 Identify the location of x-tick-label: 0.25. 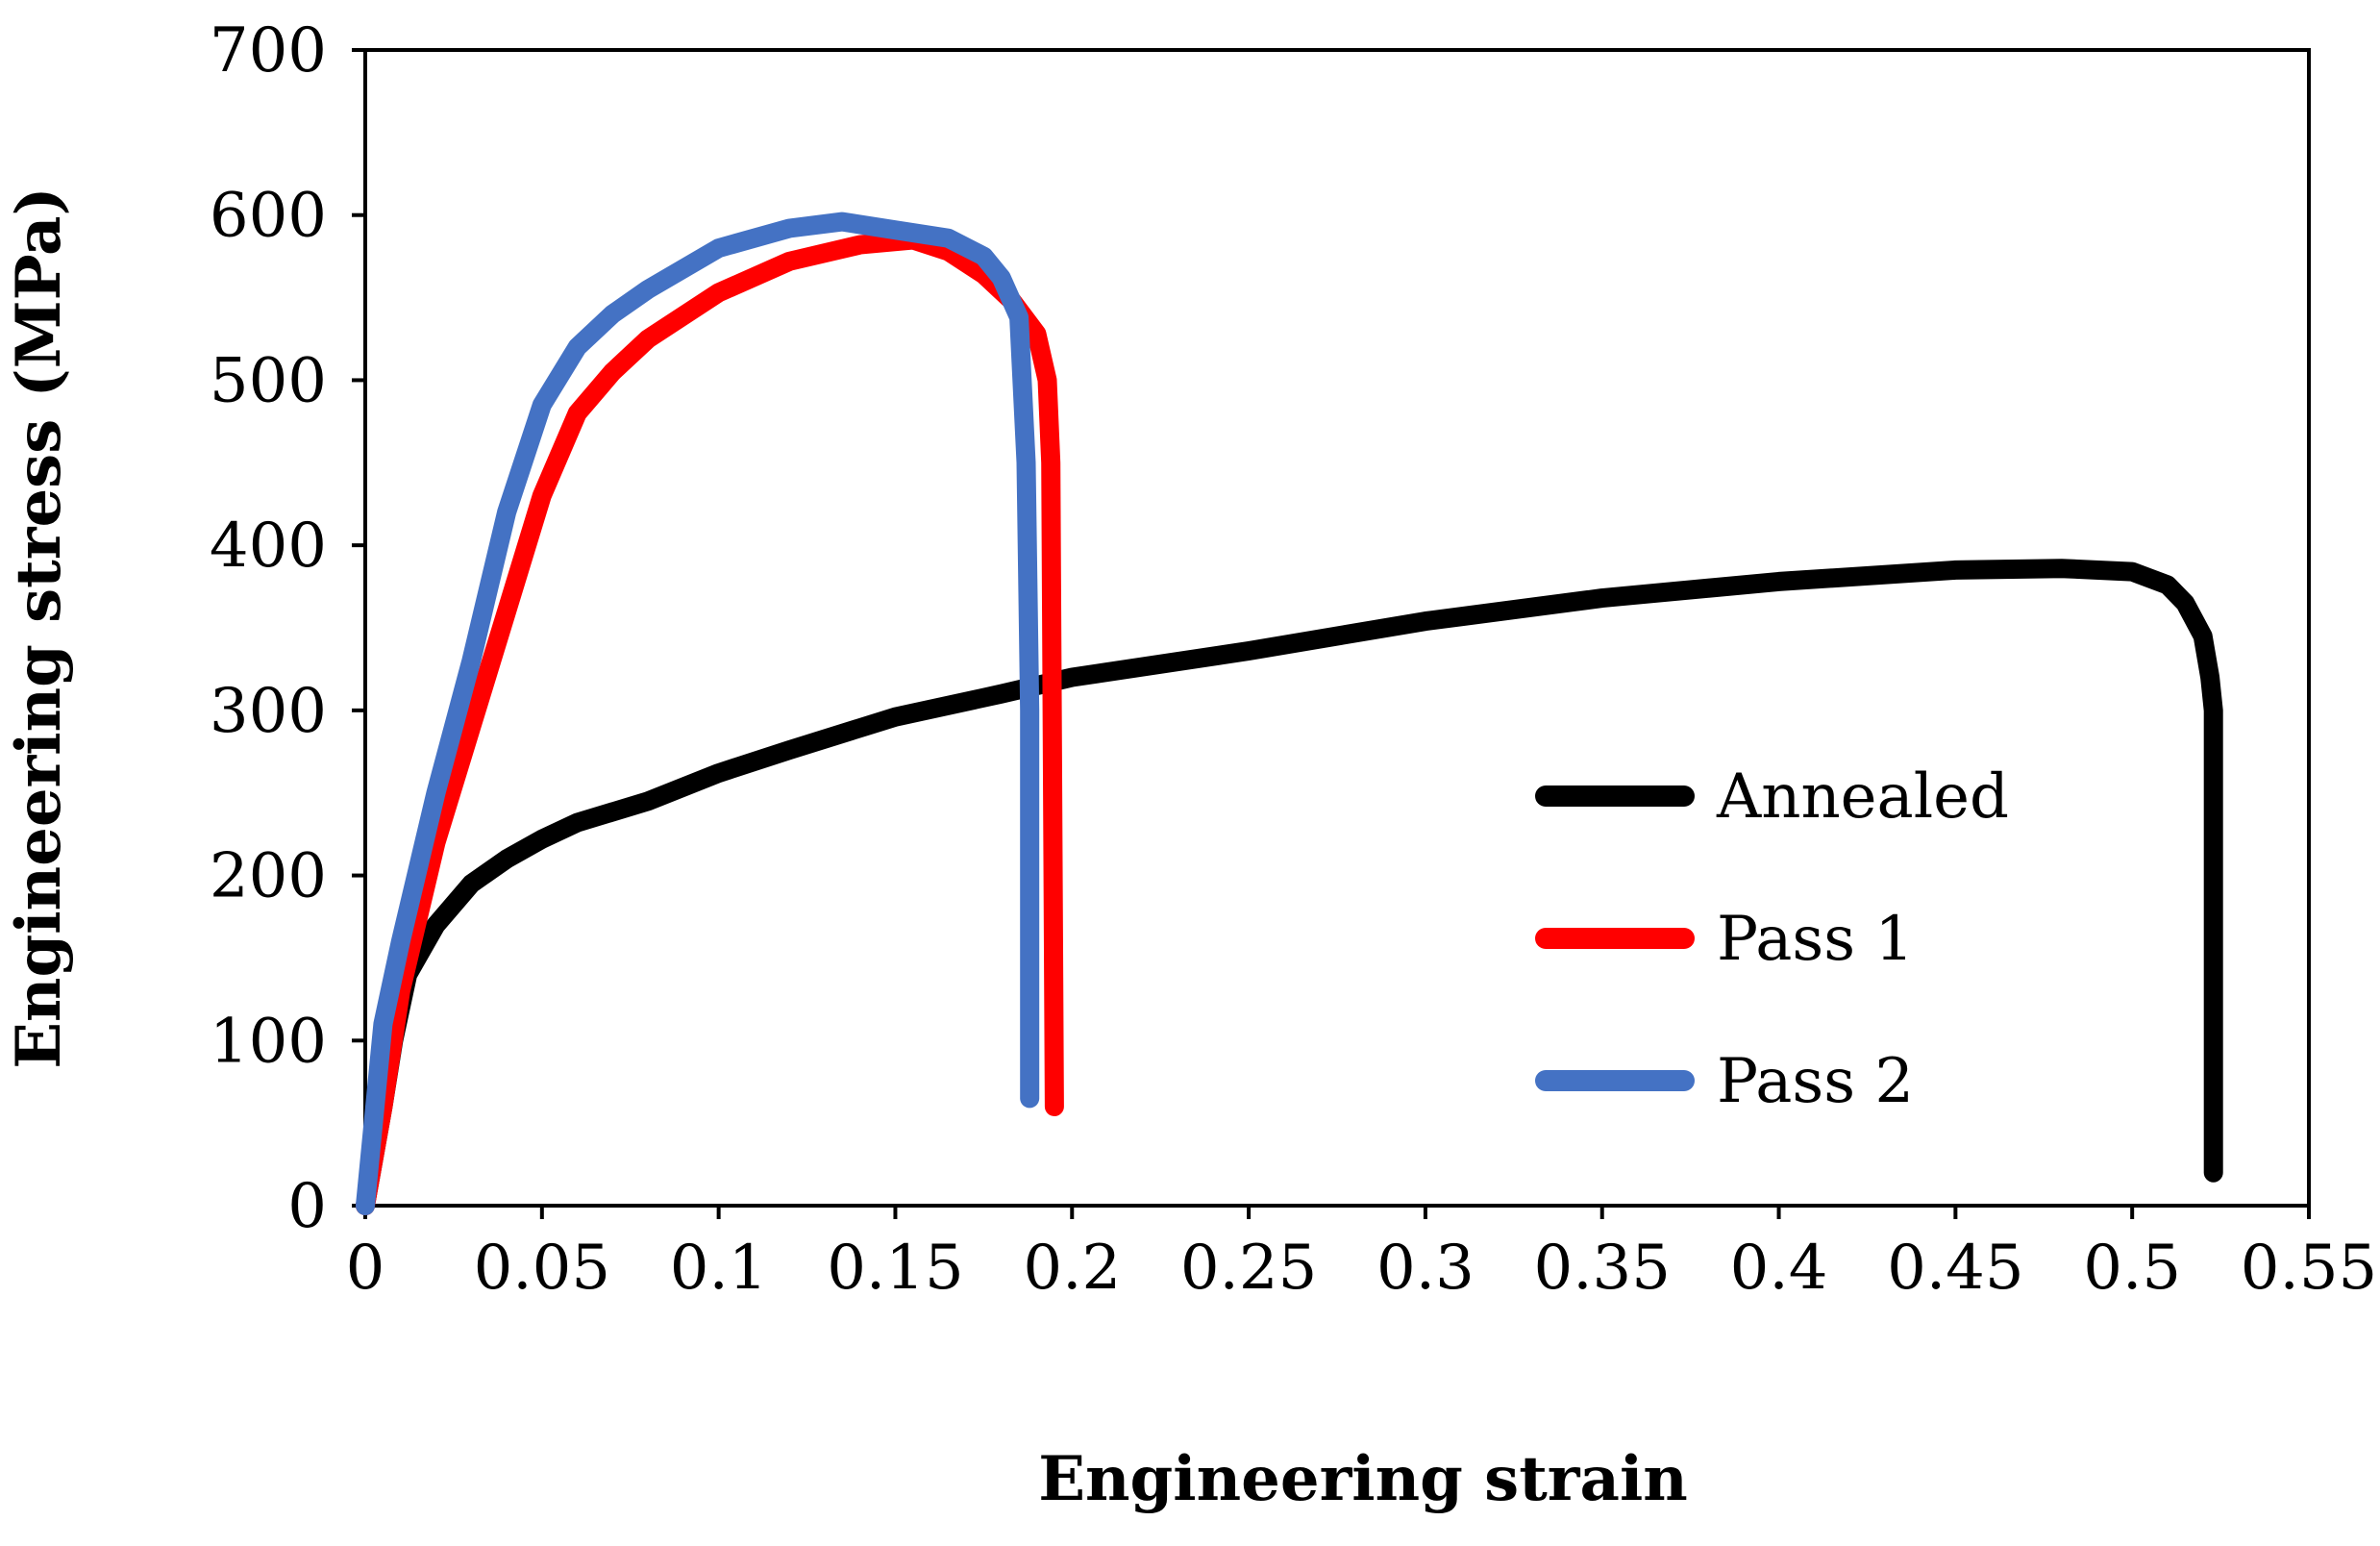
(1249, 1269).